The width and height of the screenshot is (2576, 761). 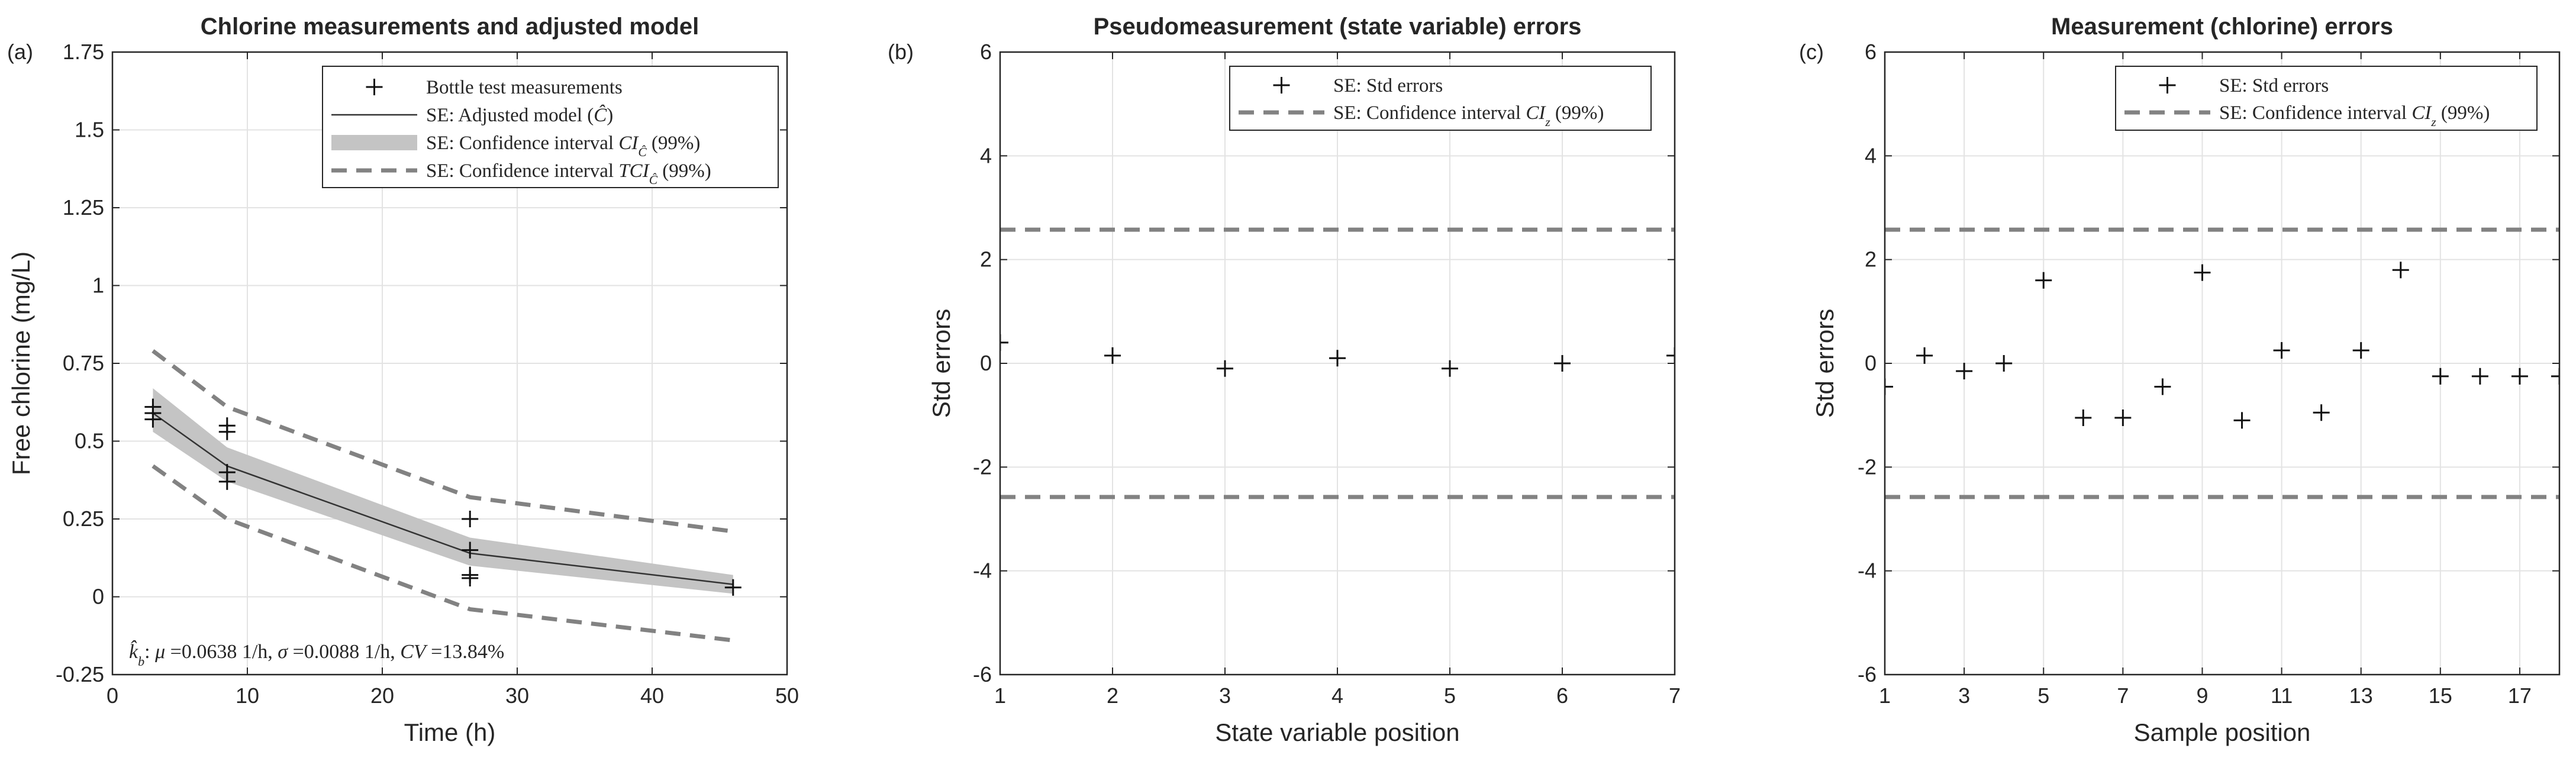 What do you see at coordinates (89, 130) in the screenshot?
I see `y-tick-label: 1.5` at bounding box center [89, 130].